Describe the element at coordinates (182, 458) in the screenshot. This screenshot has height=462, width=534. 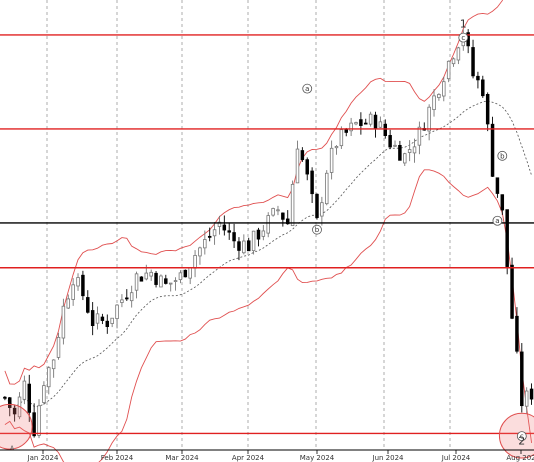
I see `x-tick-label: Mar 2024` at that location.